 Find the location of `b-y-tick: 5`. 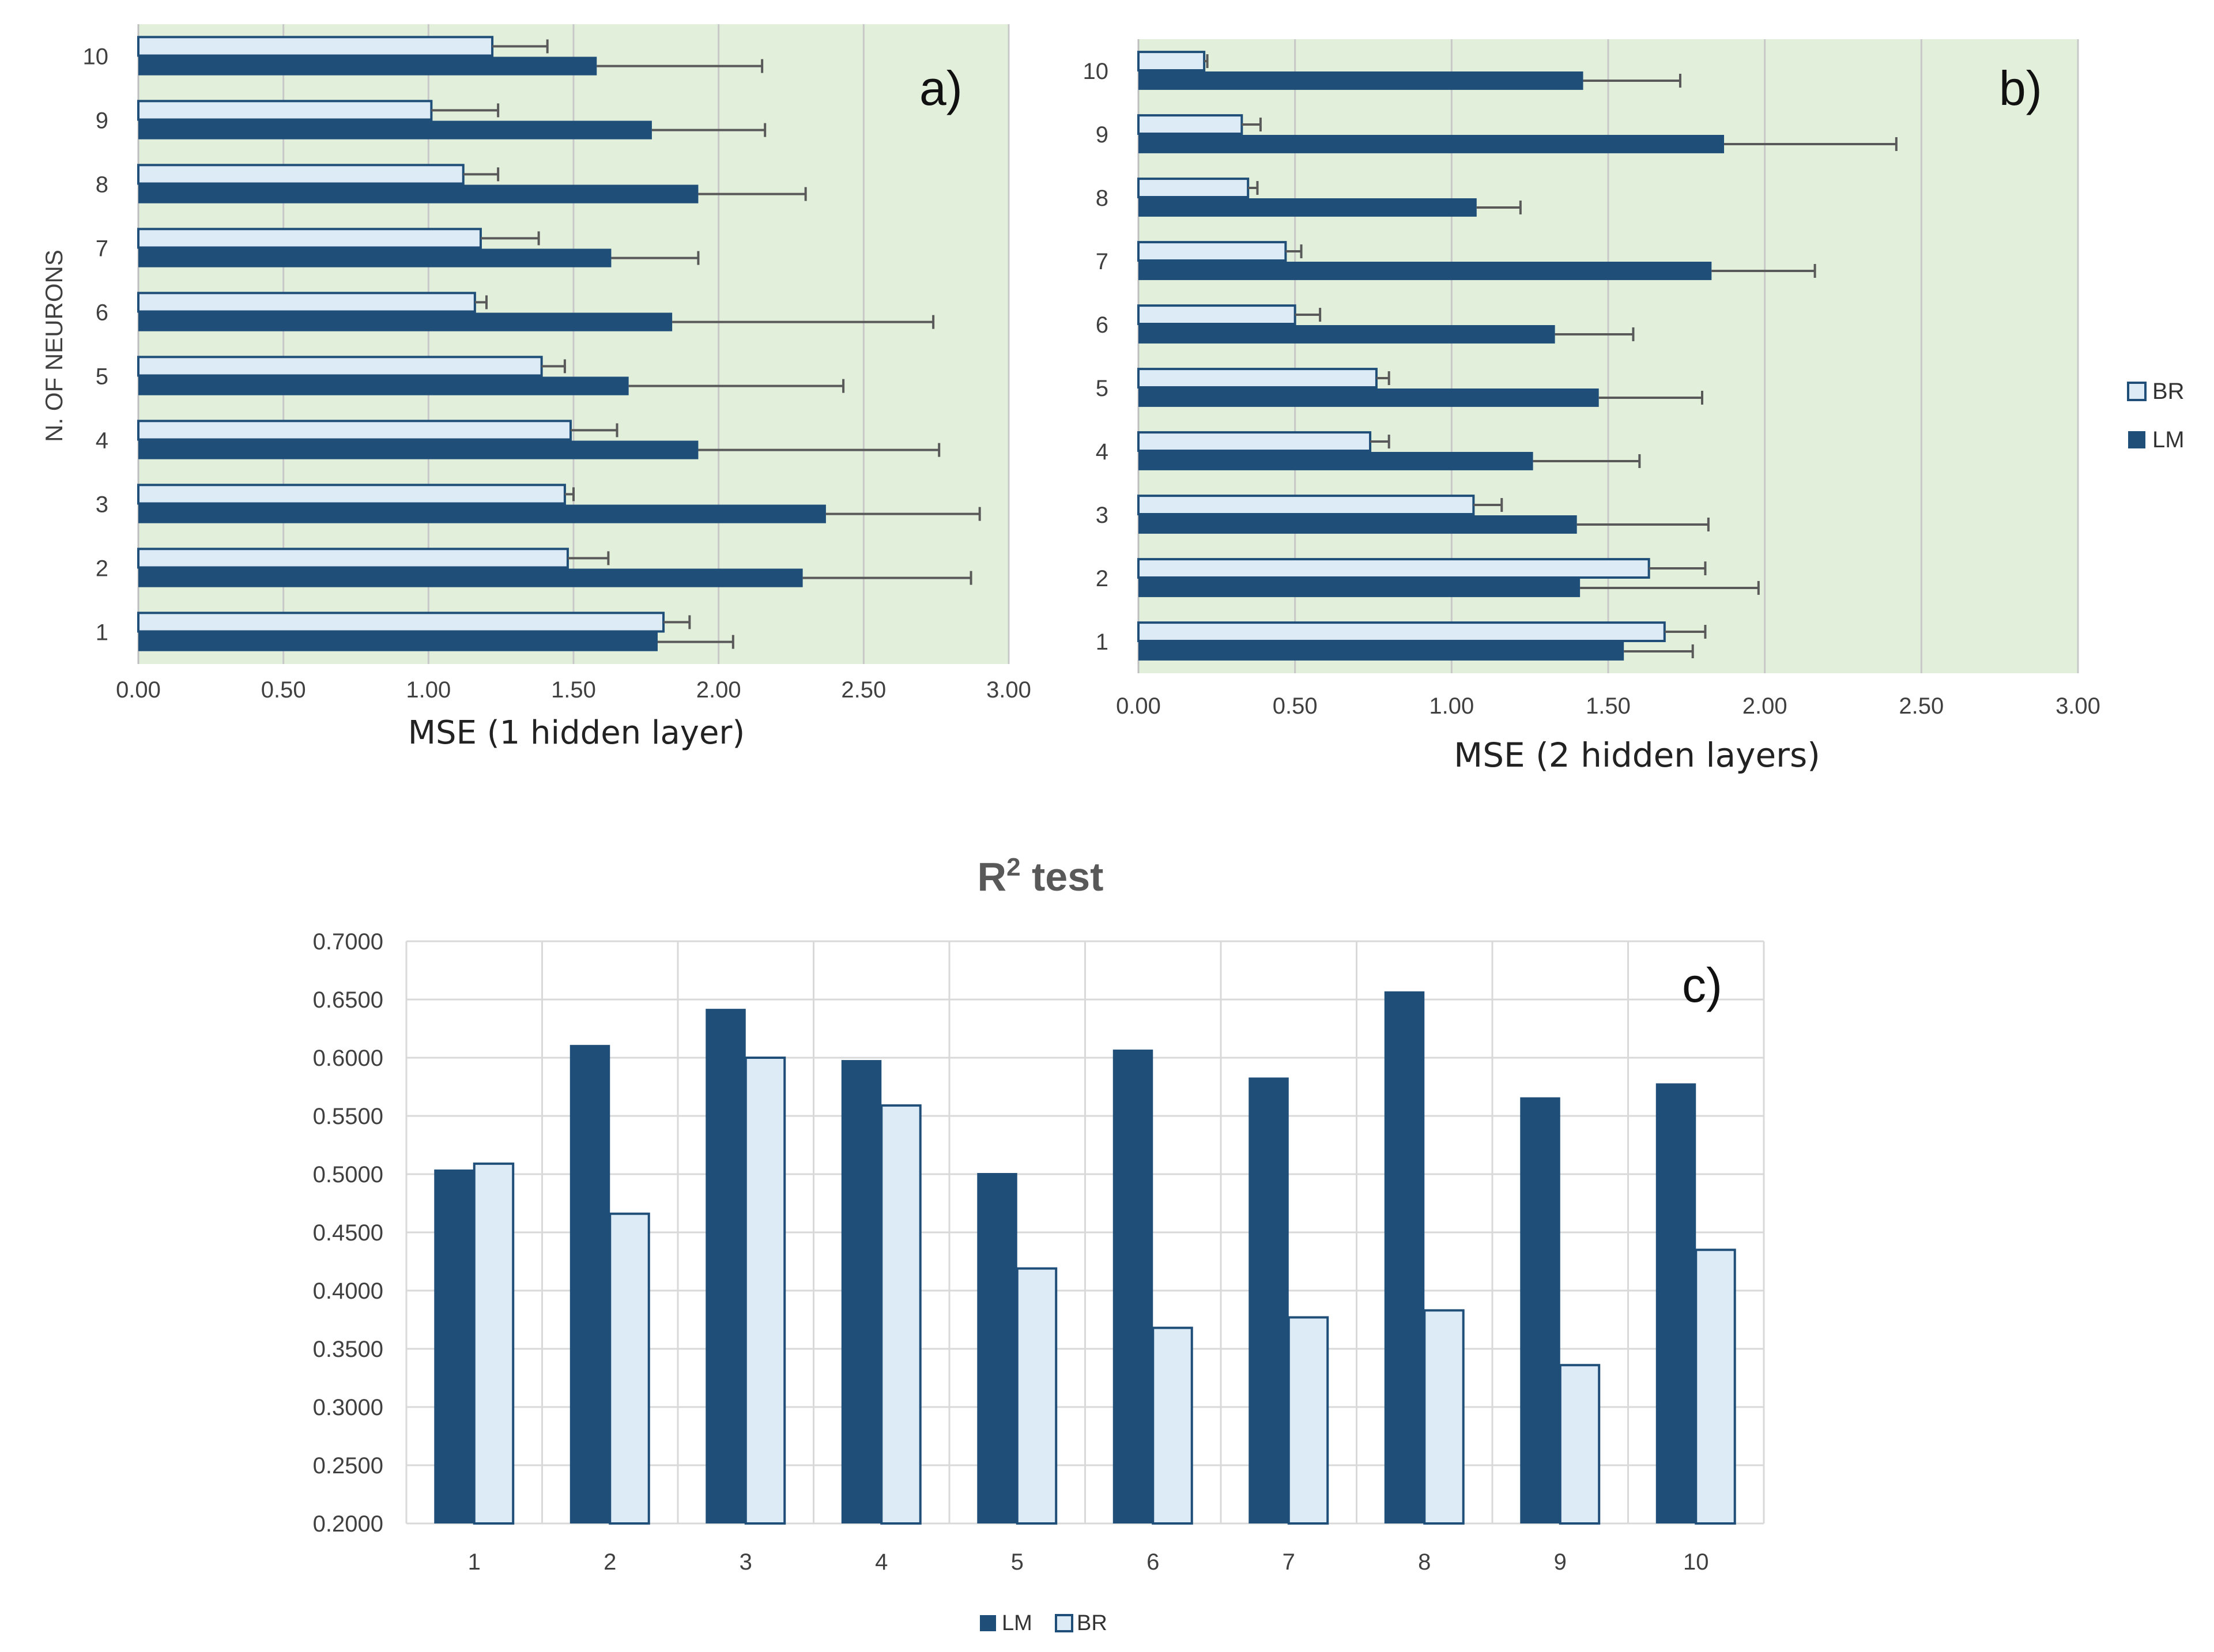

b-y-tick: 5 is located at coordinates (1102, 388).